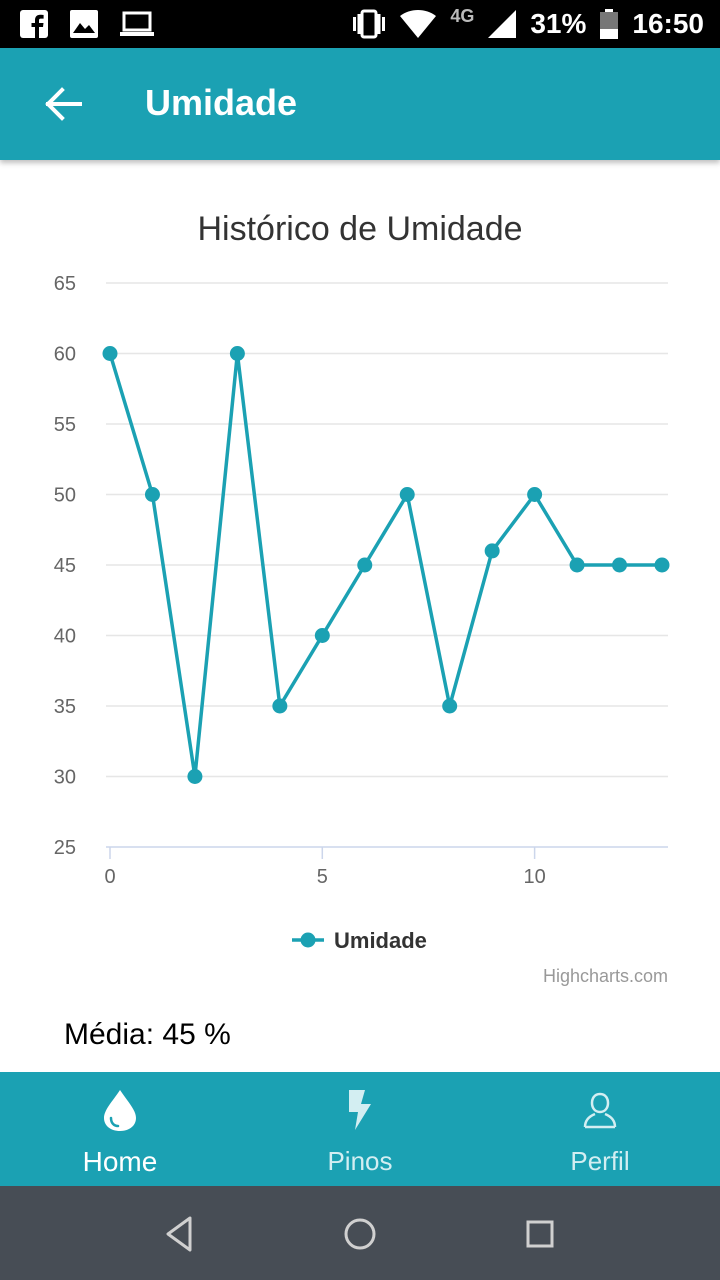  I want to click on legend-item-umidade: Umidade, so click(359, 940).